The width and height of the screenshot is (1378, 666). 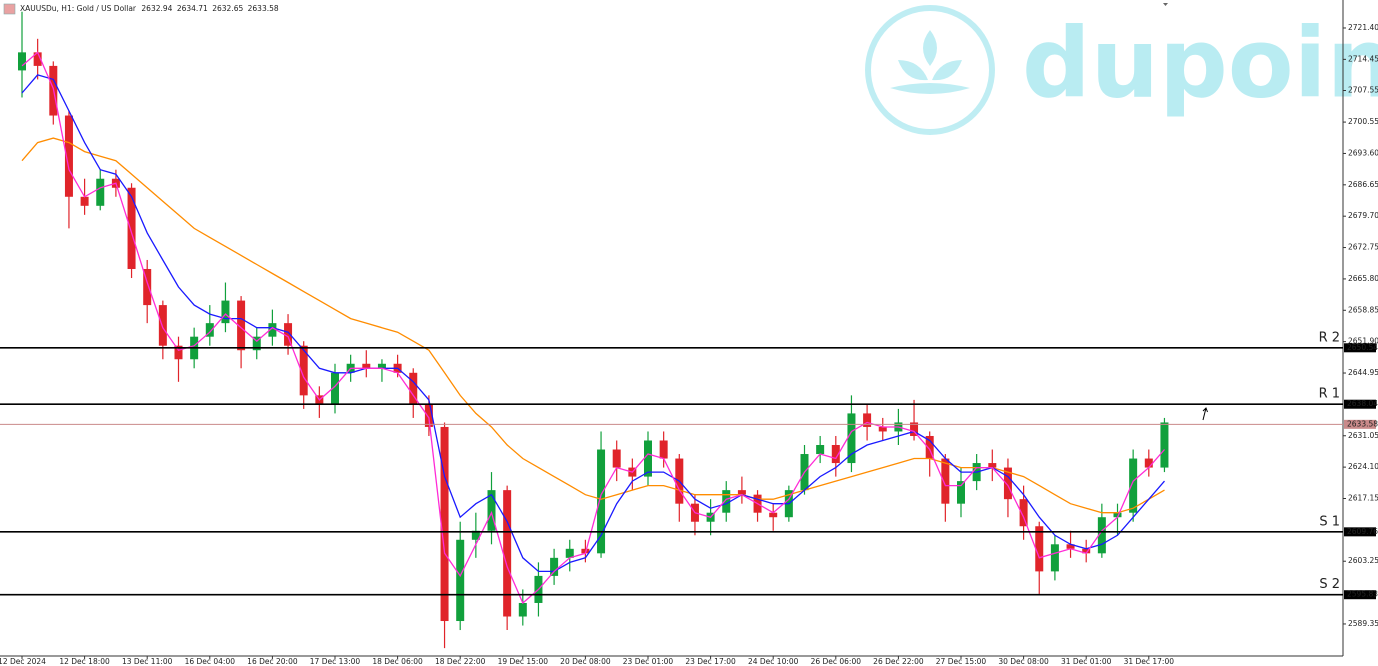 I want to click on x-tick-label: 13 Dec 11:00, so click(x=147, y=661).